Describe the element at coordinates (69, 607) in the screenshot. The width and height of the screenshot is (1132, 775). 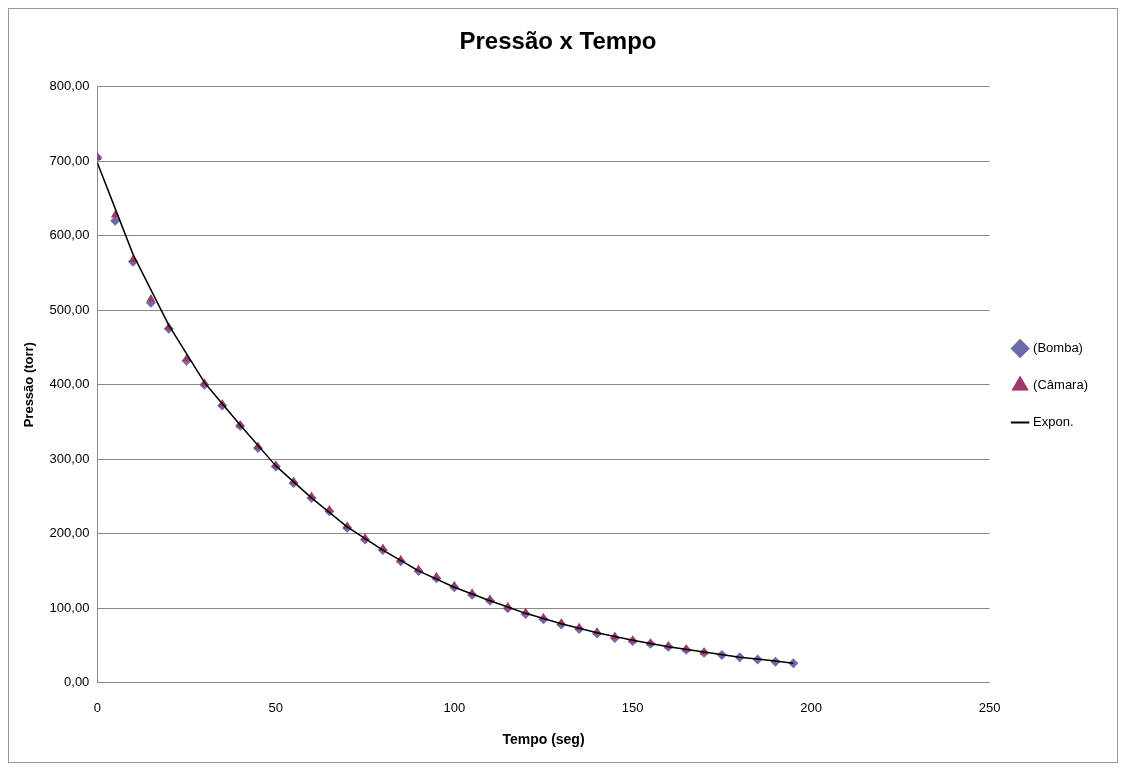
I see `y-tick-label: 100,00` at that location.